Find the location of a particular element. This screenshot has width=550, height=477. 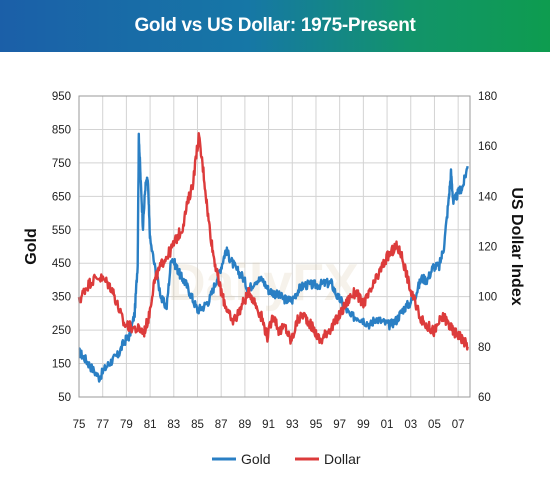

x-tick-label: 95 is located at coordinates (316, 425).